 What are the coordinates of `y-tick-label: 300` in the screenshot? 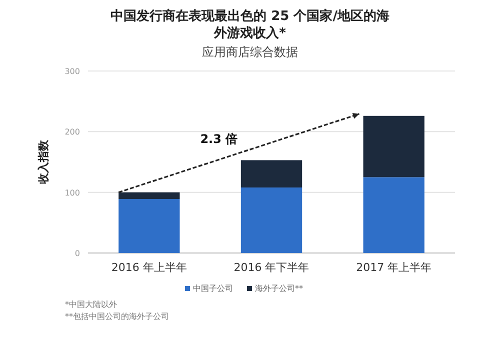 It's located at (72, 71).